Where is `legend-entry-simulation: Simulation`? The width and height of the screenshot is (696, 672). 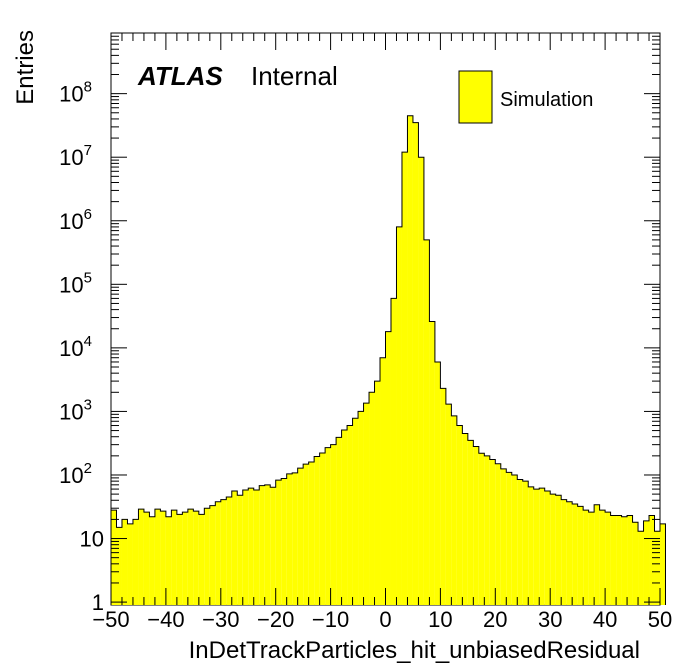
legend-entry-simulation: Simulation is located at coordinates (546, 100).